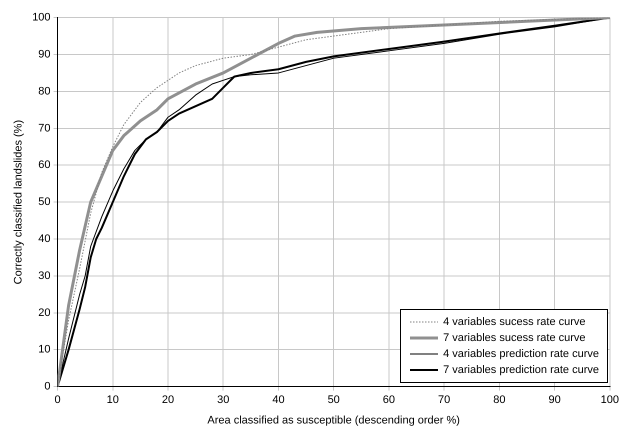 This screenshot has height=439, width=630. I want to click on legend-label: 4 variables sucess rate curve, so click(514, 322).